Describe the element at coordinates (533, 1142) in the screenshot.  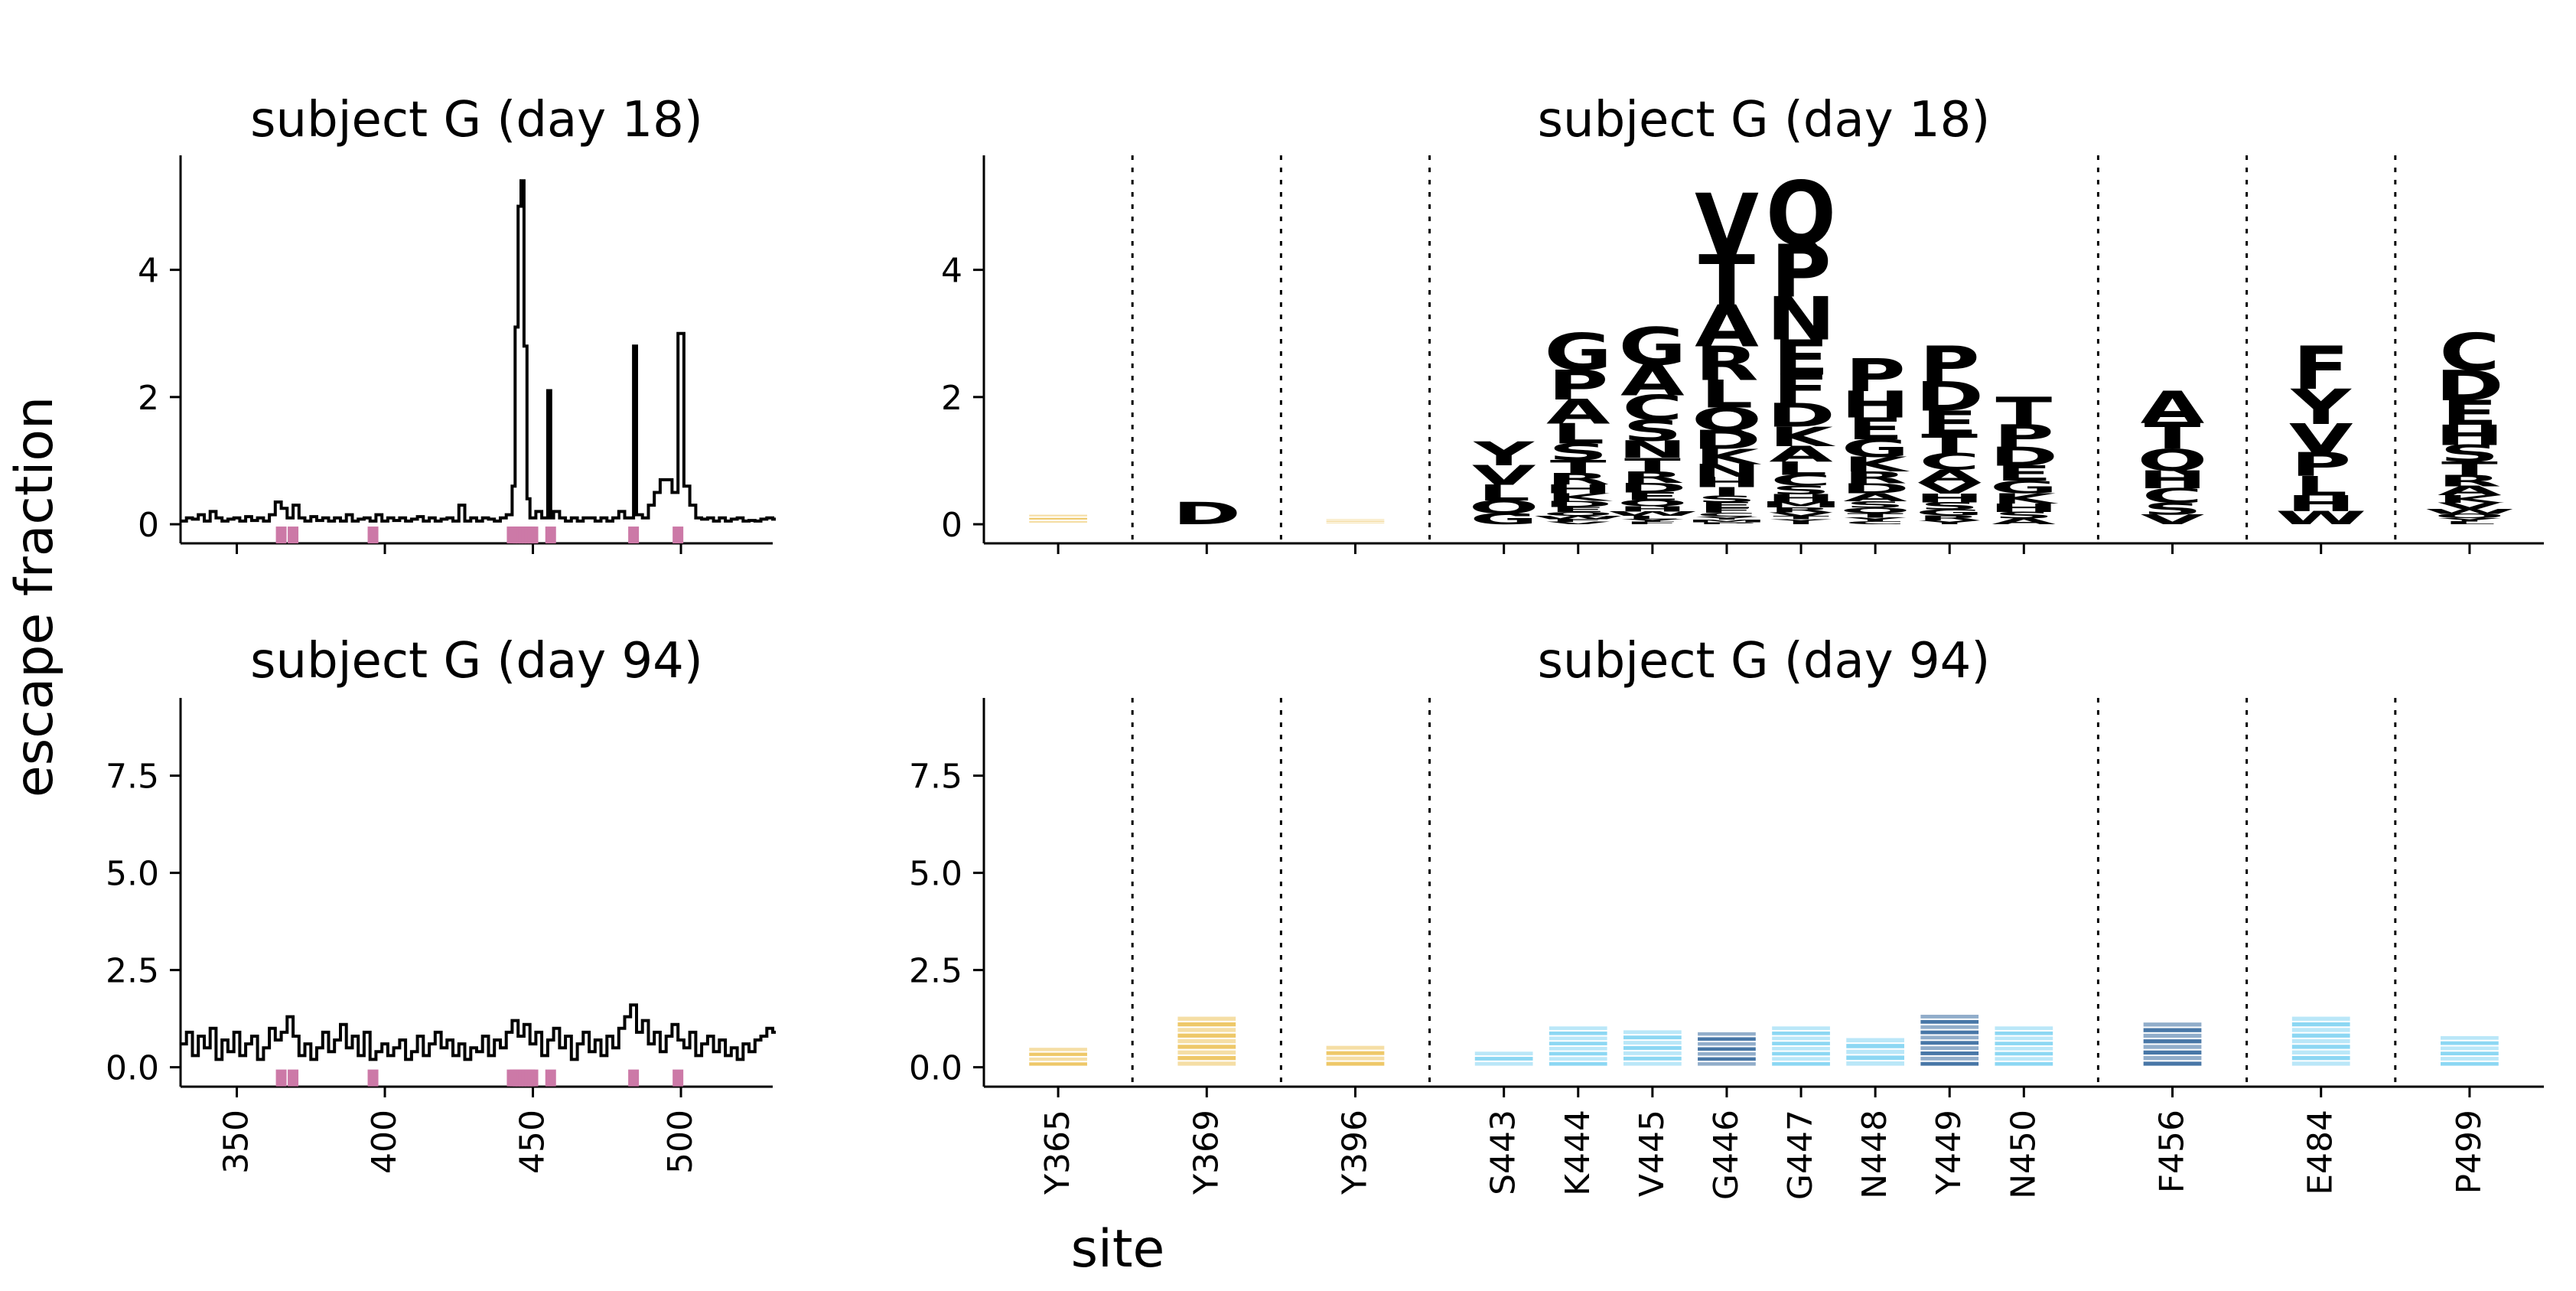
I see `line-day94-x-tick-label: 450` at that location.